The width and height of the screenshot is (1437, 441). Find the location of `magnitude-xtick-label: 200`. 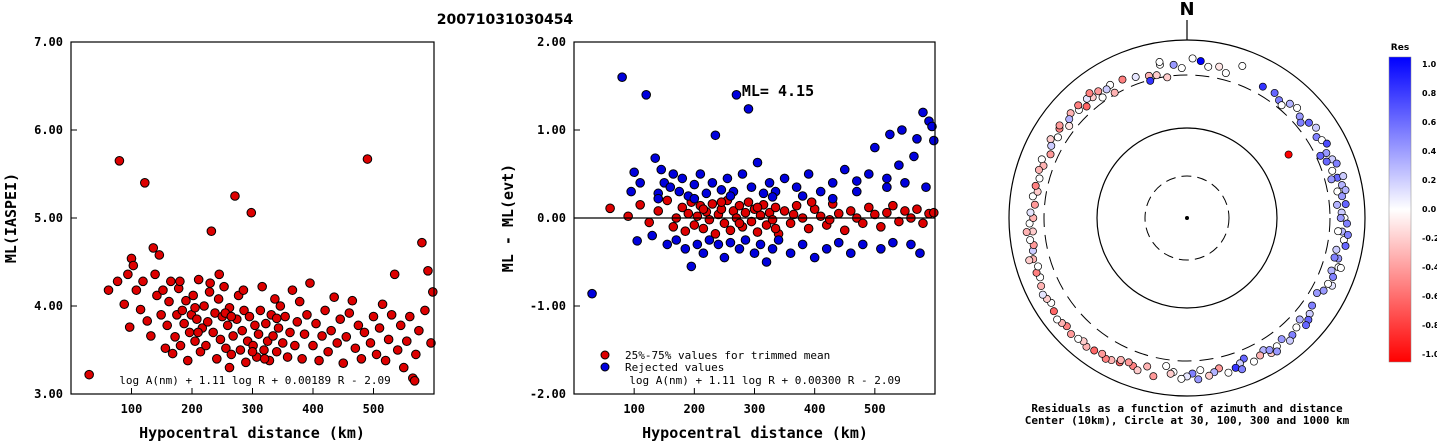

magnitude-xtick-label: 200 is located at coordinates (192, 409).